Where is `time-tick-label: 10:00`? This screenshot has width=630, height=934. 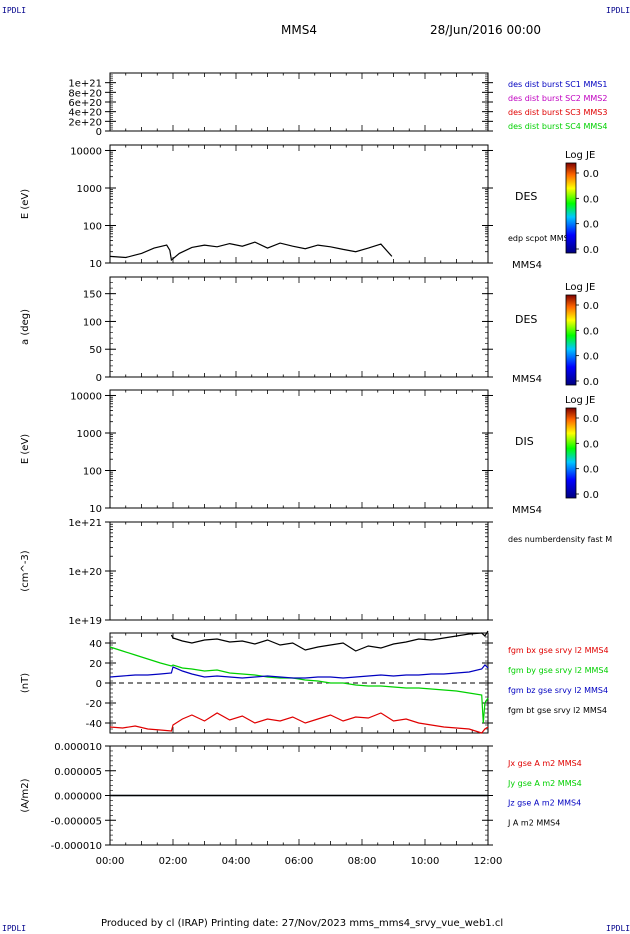 time-tick-label: 10:00 is located at coordinates (425, 861).